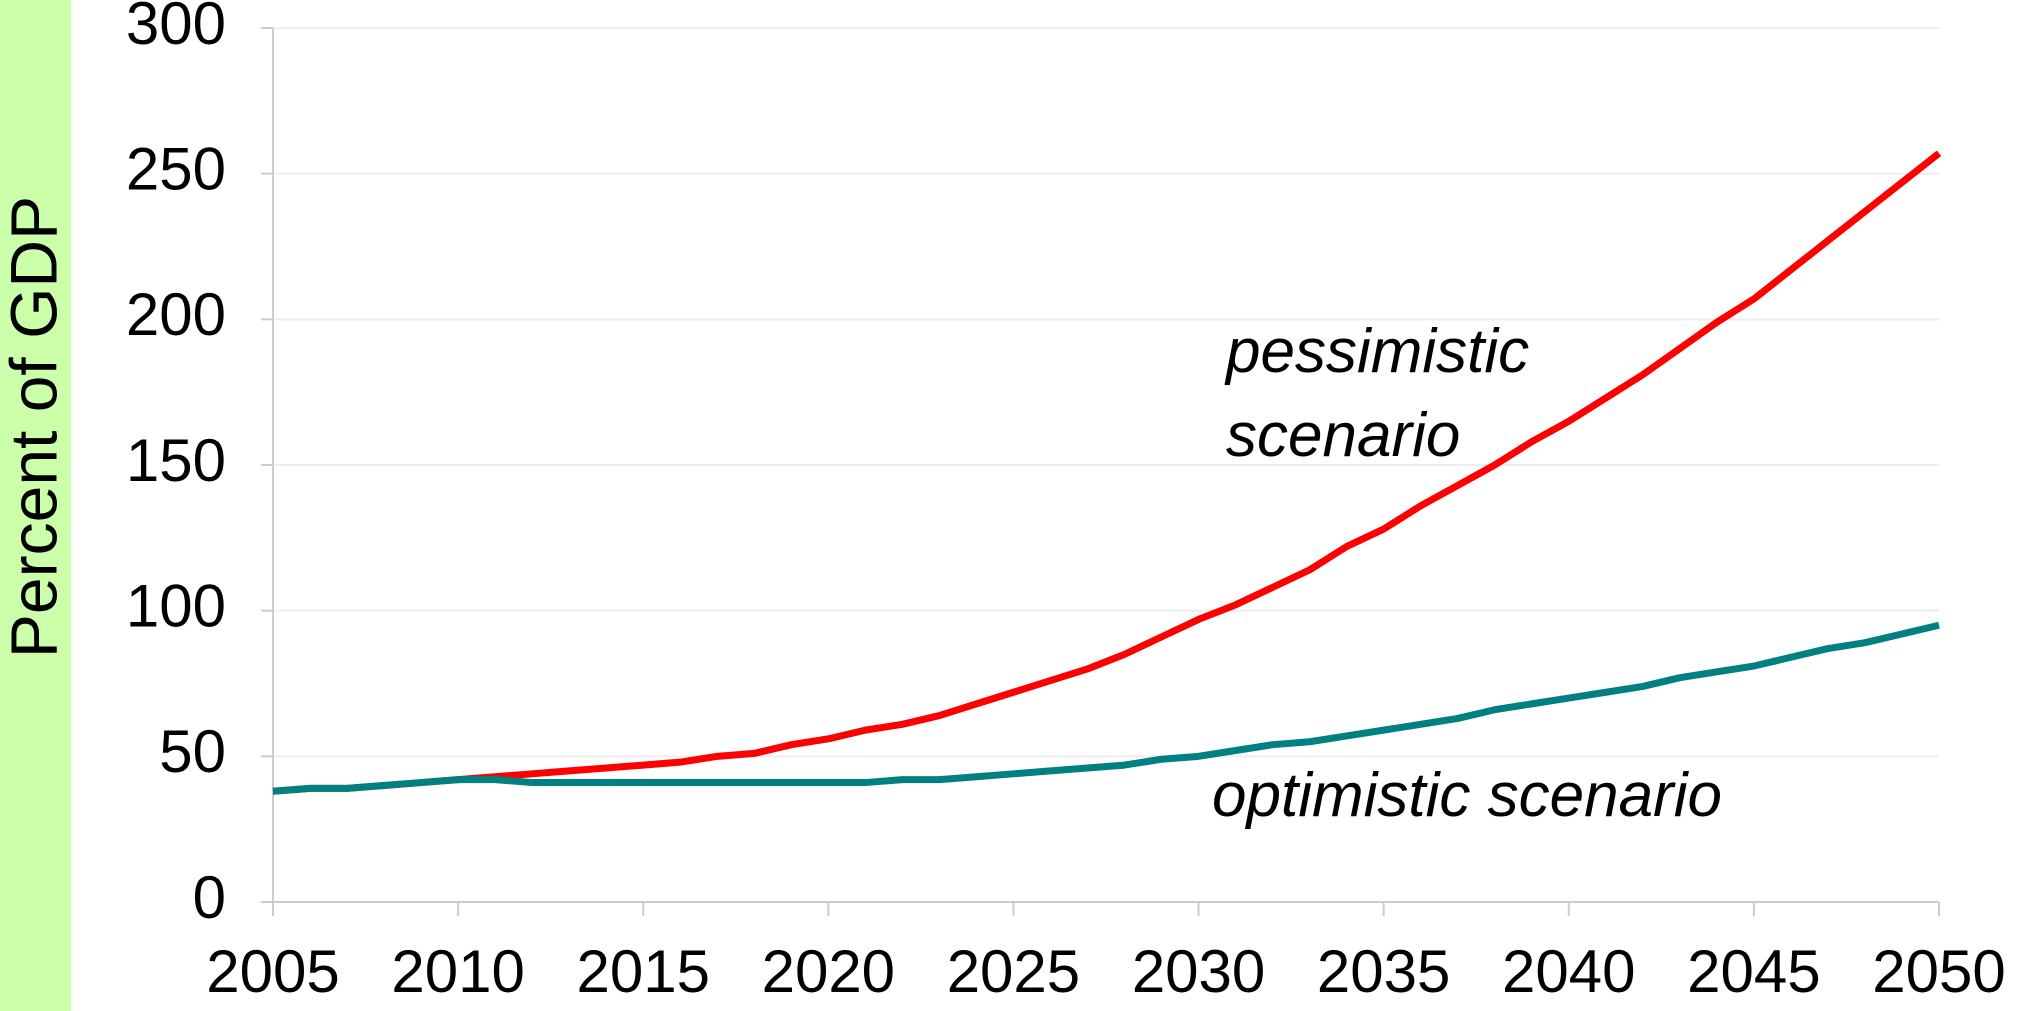 Image resolution: width=2018 pixels, height=1011 pixels. I want to click on side-strip, so click(35, 505).